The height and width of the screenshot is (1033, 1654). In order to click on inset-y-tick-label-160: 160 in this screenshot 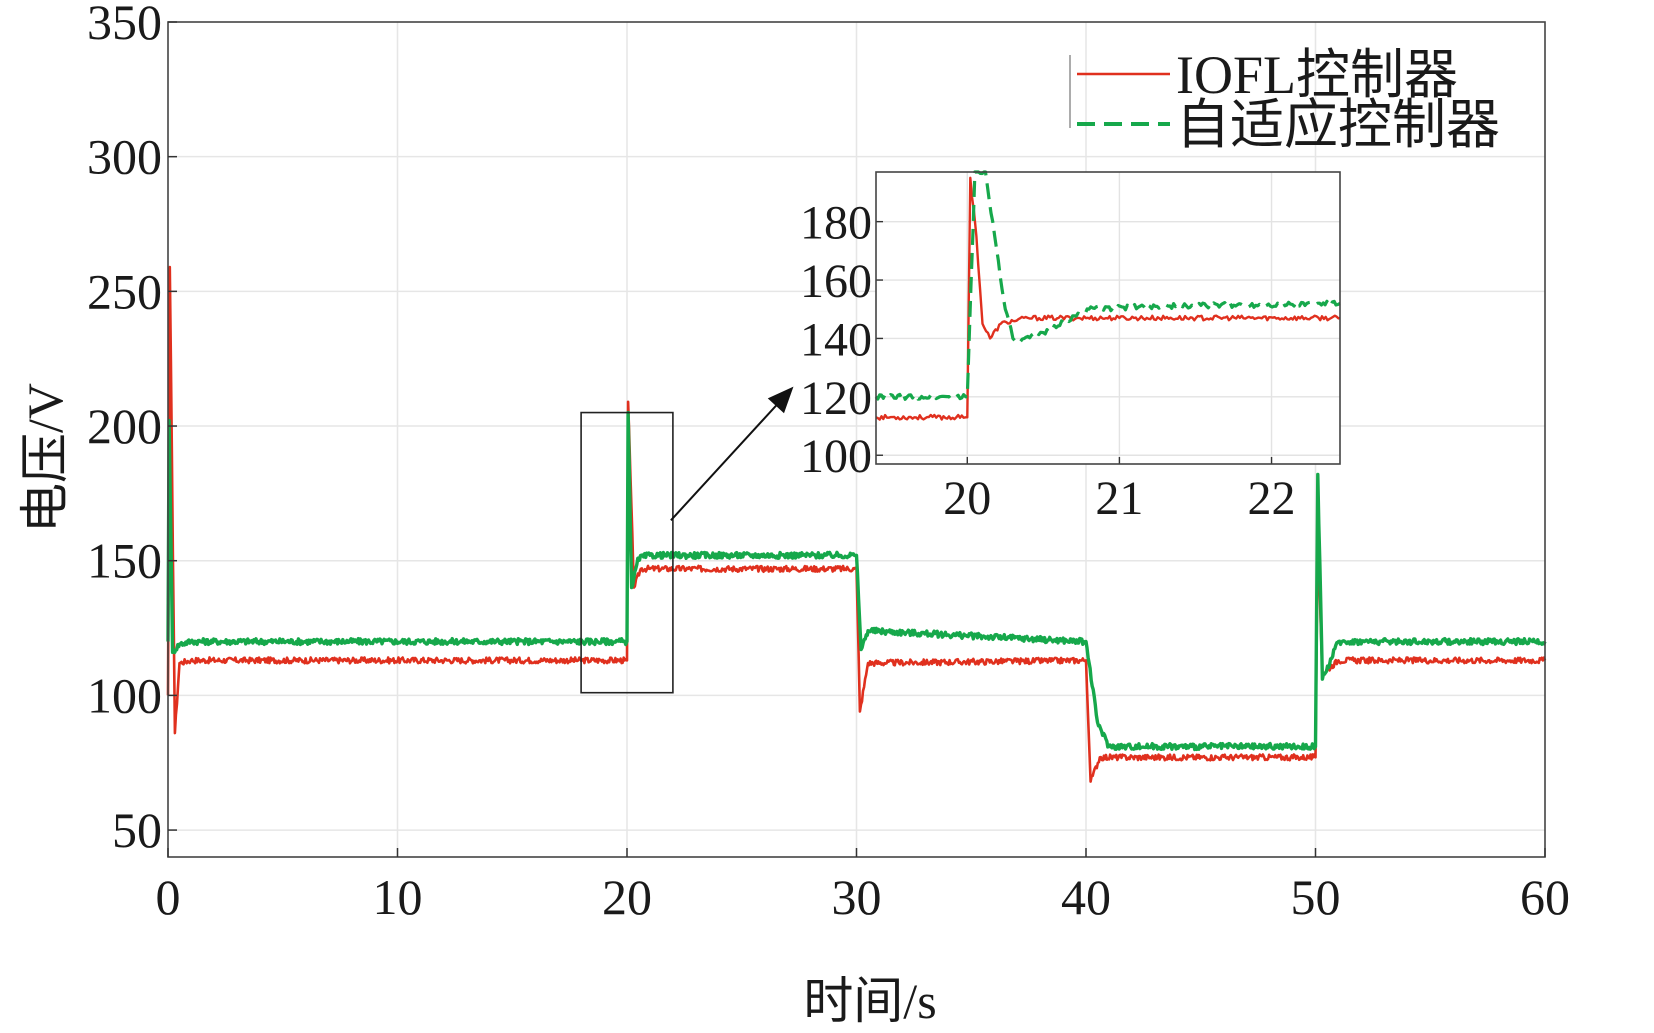, I will do `click(836, 281)`.